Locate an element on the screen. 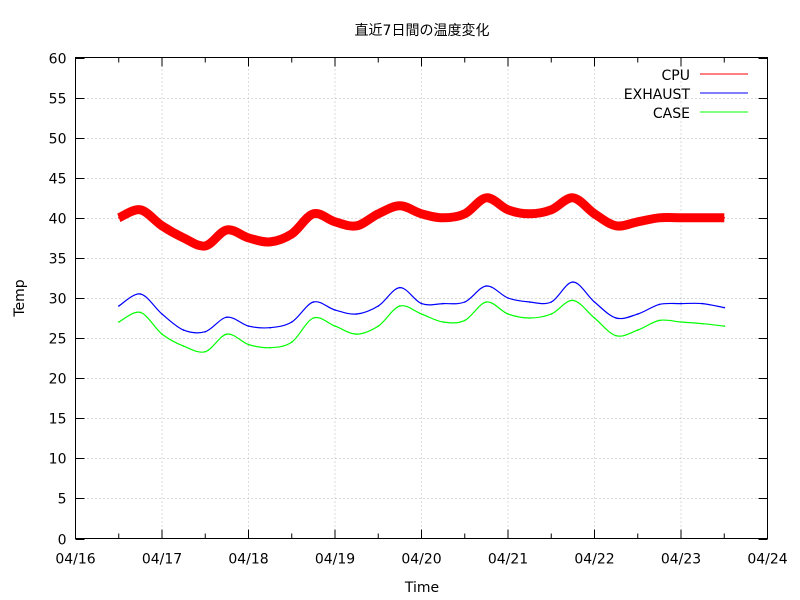 The width and height of the screenshot is (800, 600). chart-title: 直近7日間の温度変化 is located at coordinates (422, 30).